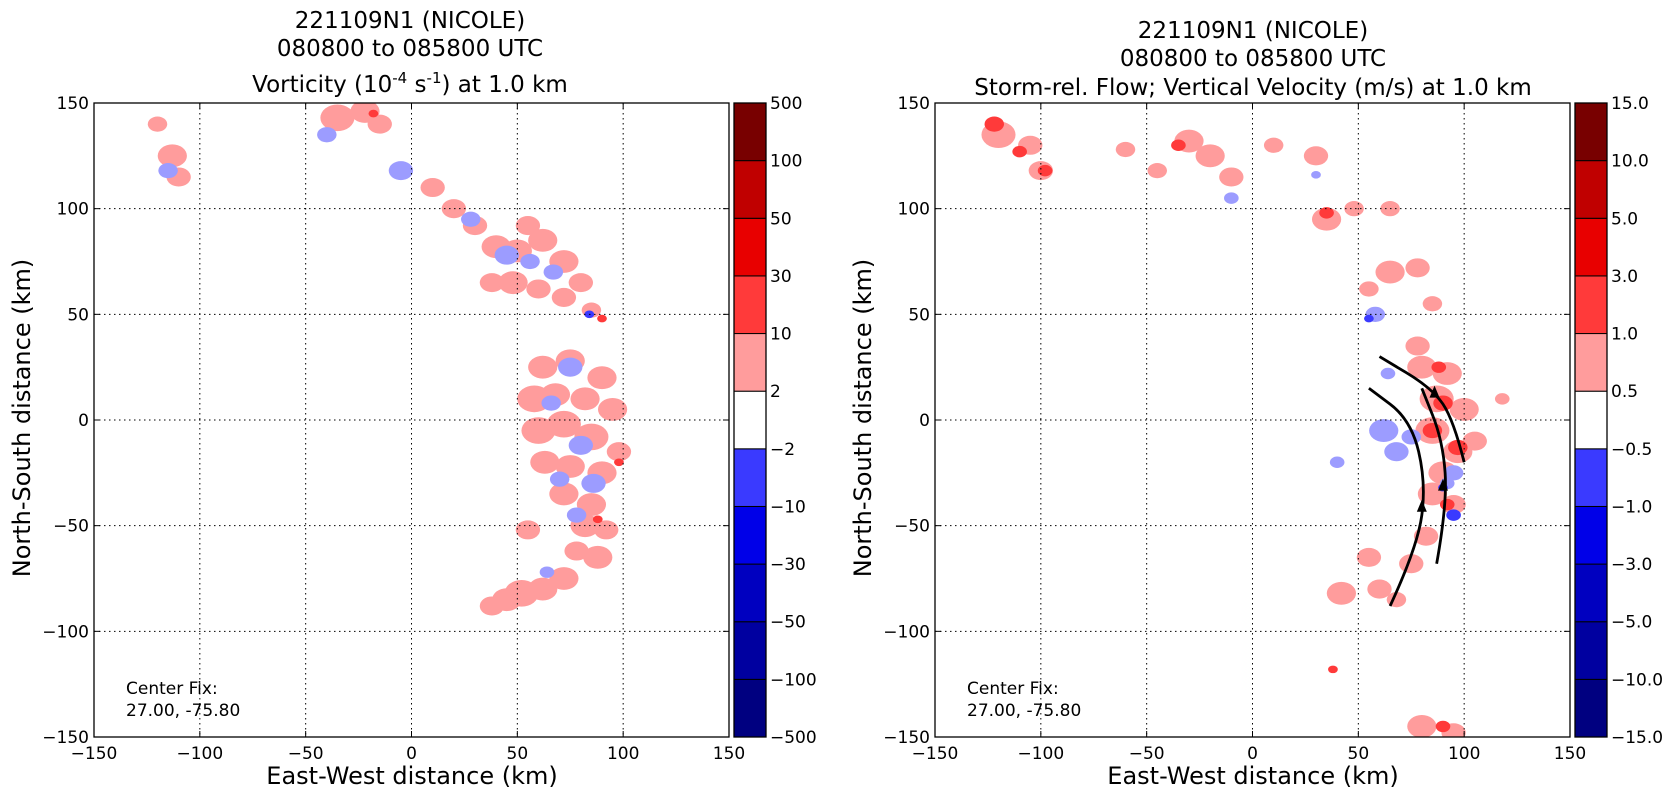 This screenshot has width=1677, height=801. What do you see at coordinates (1624, 219) in the screenshot?
I see `colorbar-tick-label: 5.0` at bounding box center [1624, 219].